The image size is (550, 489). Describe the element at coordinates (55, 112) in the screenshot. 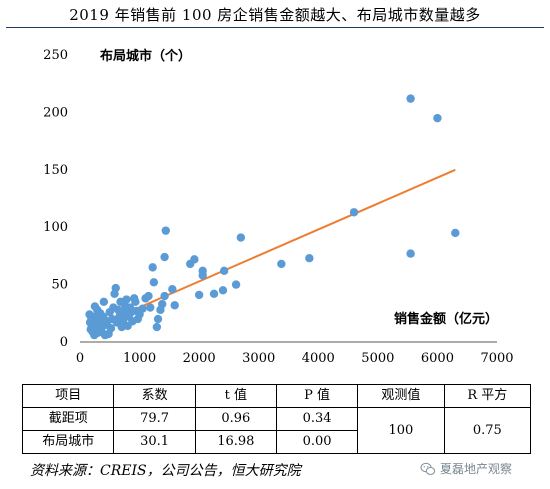

I see `y-tick-label: 200` at that location.